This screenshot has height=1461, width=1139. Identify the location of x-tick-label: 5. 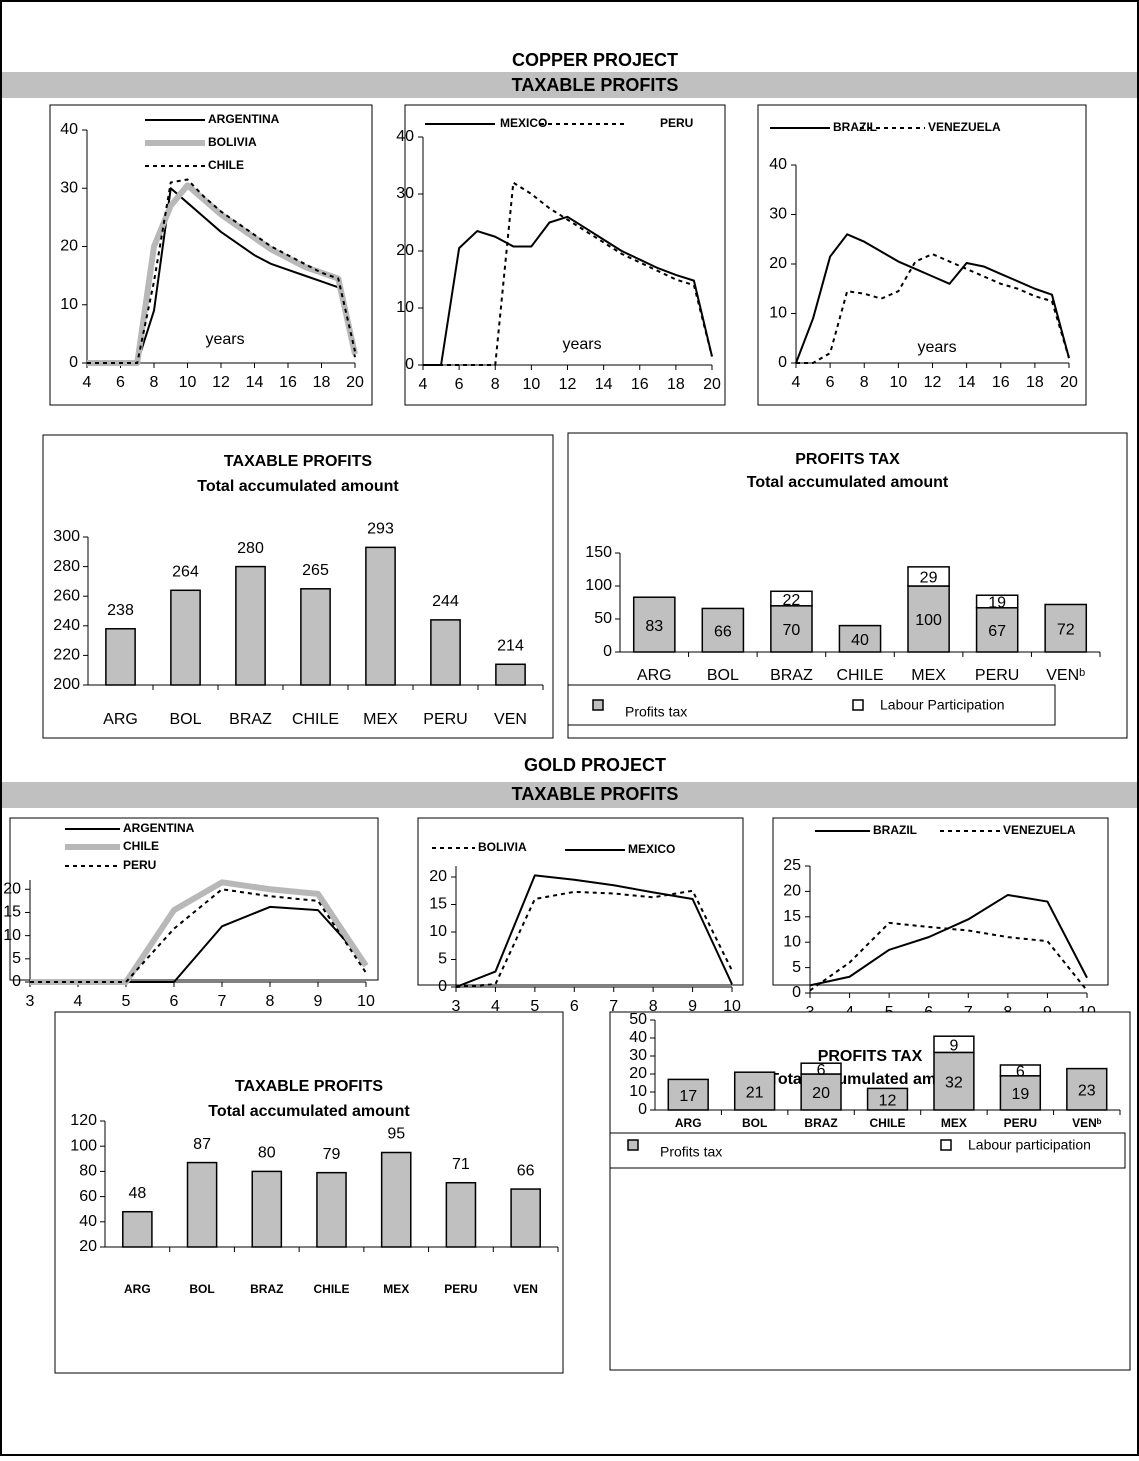
(126, 1001).